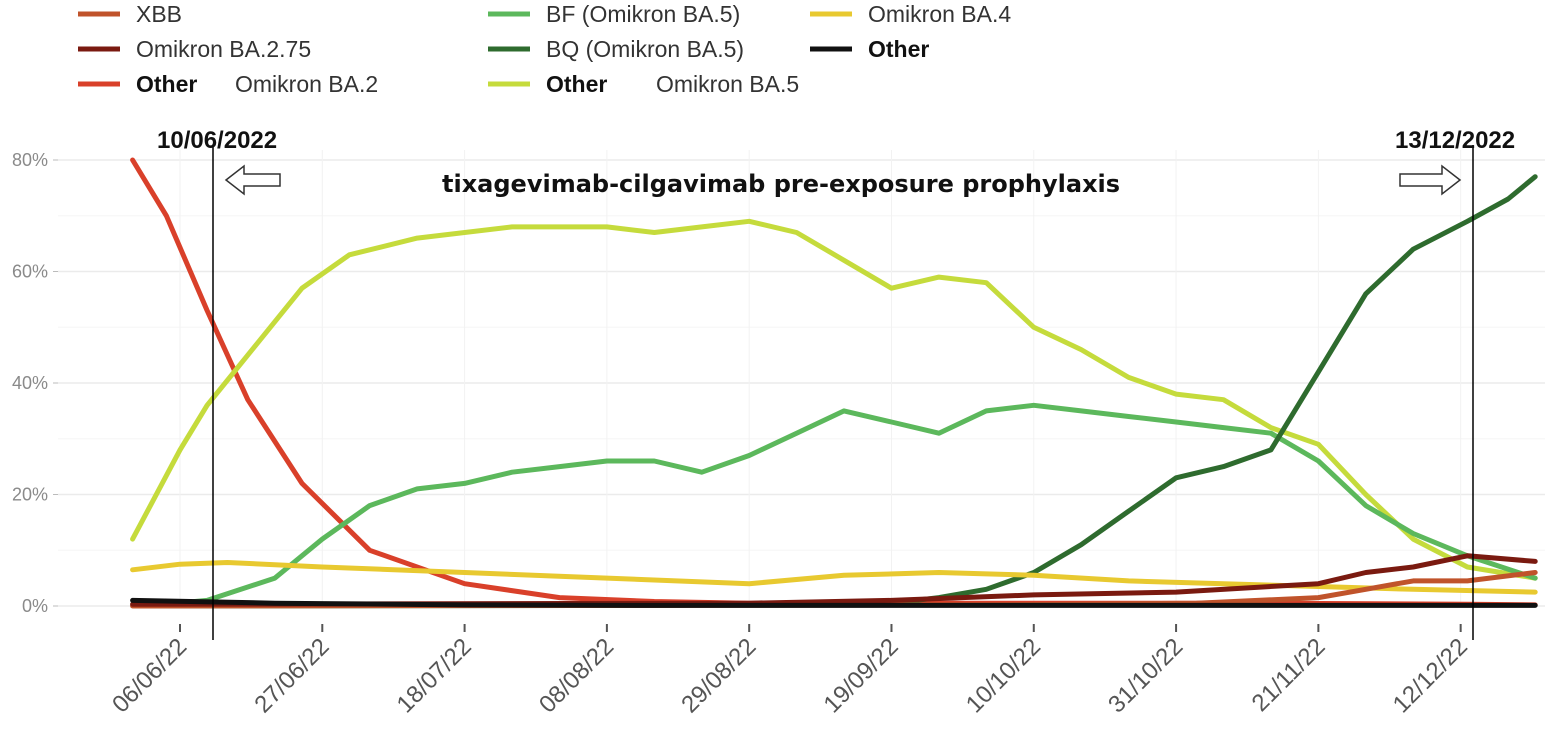 This screenshot has height=750, width=1549. What do you see at coordinates (30, 160) in the screenshot?
I see `y-tick-label: 80%` at bounding box center [30, 160].